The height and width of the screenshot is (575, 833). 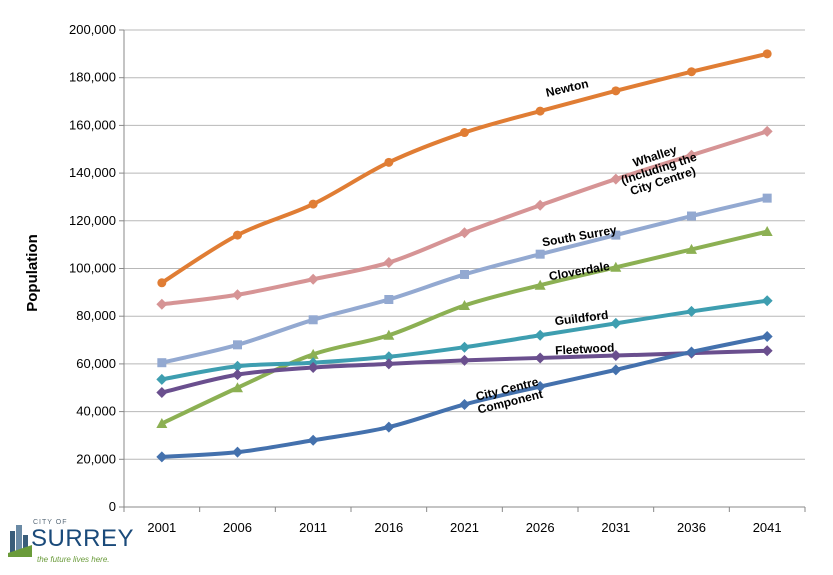 I want to click on y-tick-label: 200,000, so click(x=92, y=29).